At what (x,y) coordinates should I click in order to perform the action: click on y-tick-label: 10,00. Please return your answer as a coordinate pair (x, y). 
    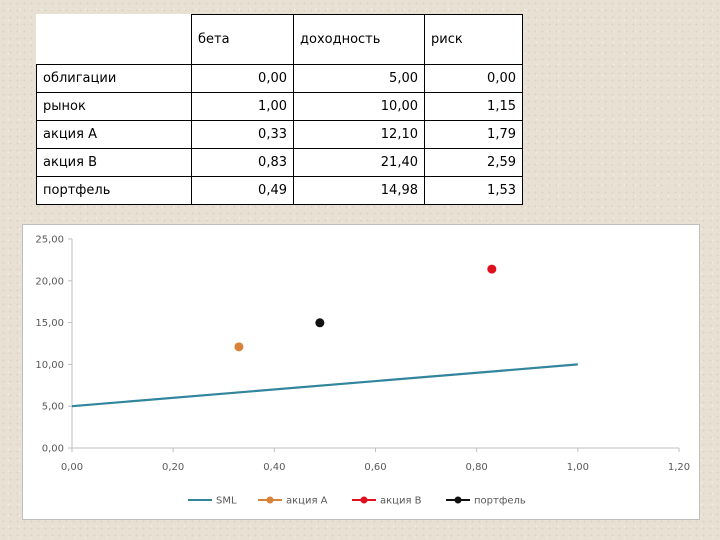
    Looking at the image, I should click on (49, 365).